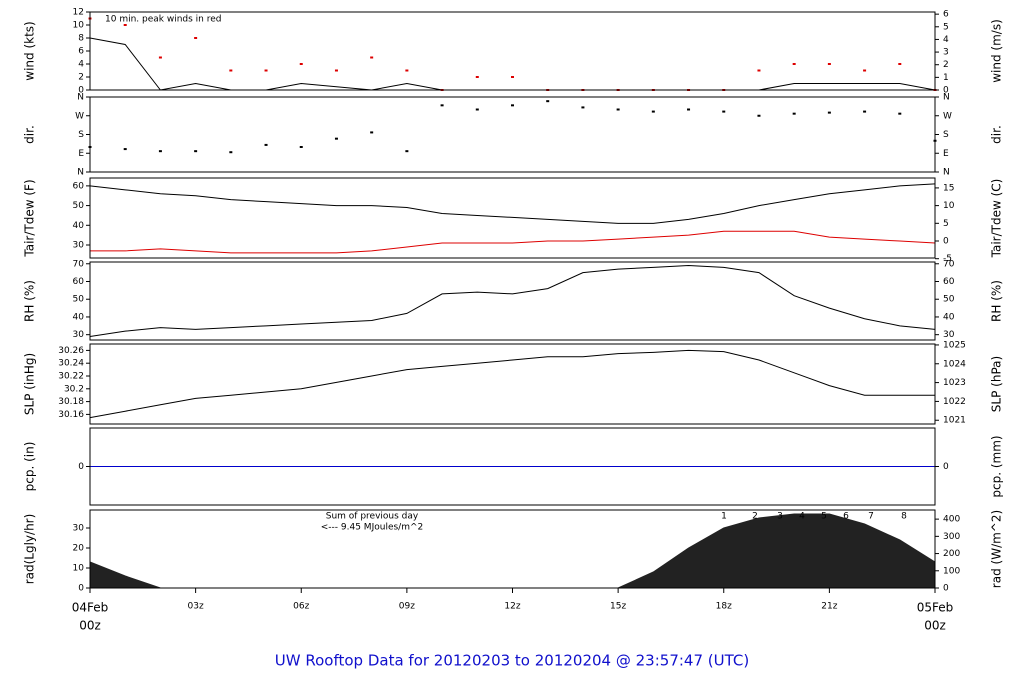 Image resolution: width=1024 pixels, height=700 pixels. I want to click on y-tick-label: 4, so click(81, 65).